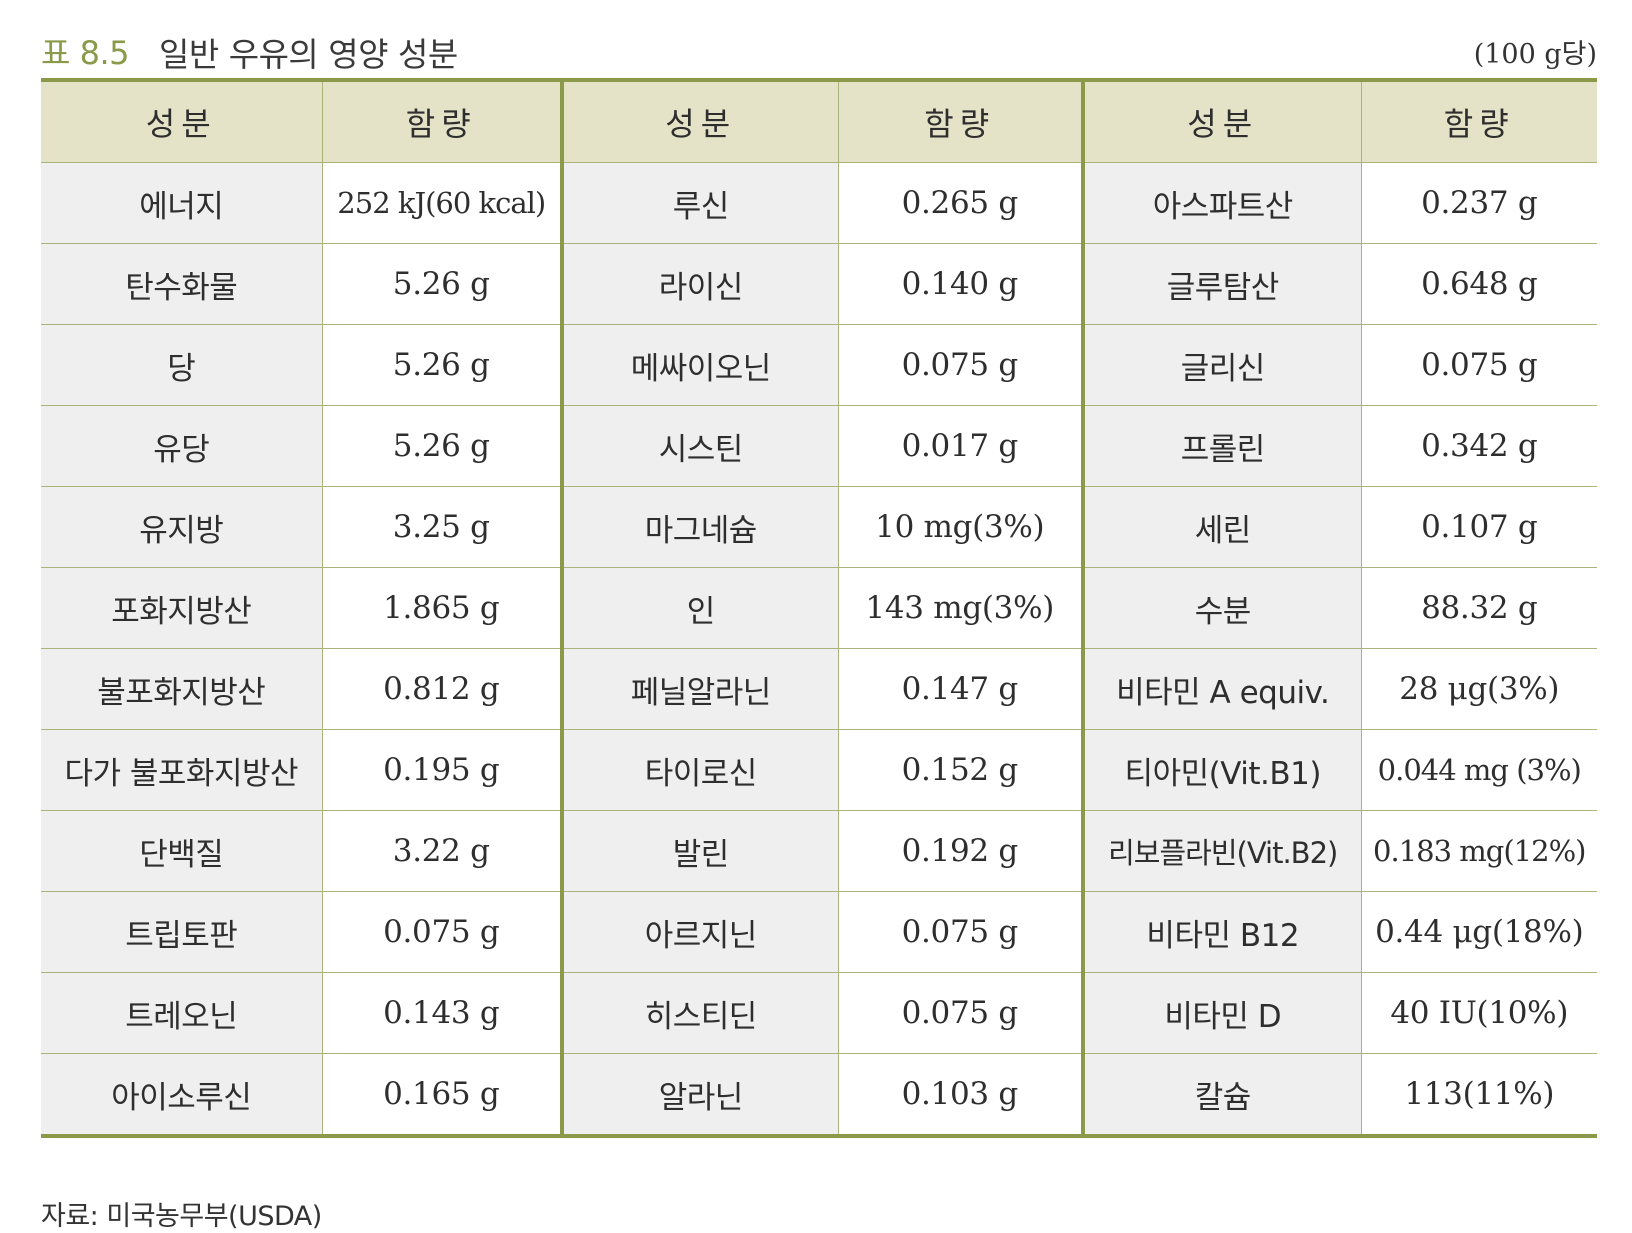 Image resolution: width=1632 pixels, height=1233 pixels. Describe the element at coordinates (700, 203) in the screenshot. I see `component-name-cell-2: 루신` at that location.